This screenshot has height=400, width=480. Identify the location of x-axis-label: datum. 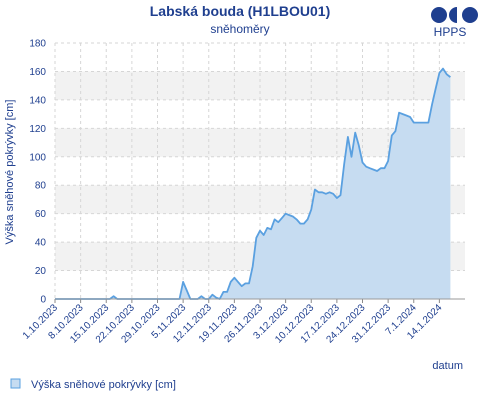
(447, 366).